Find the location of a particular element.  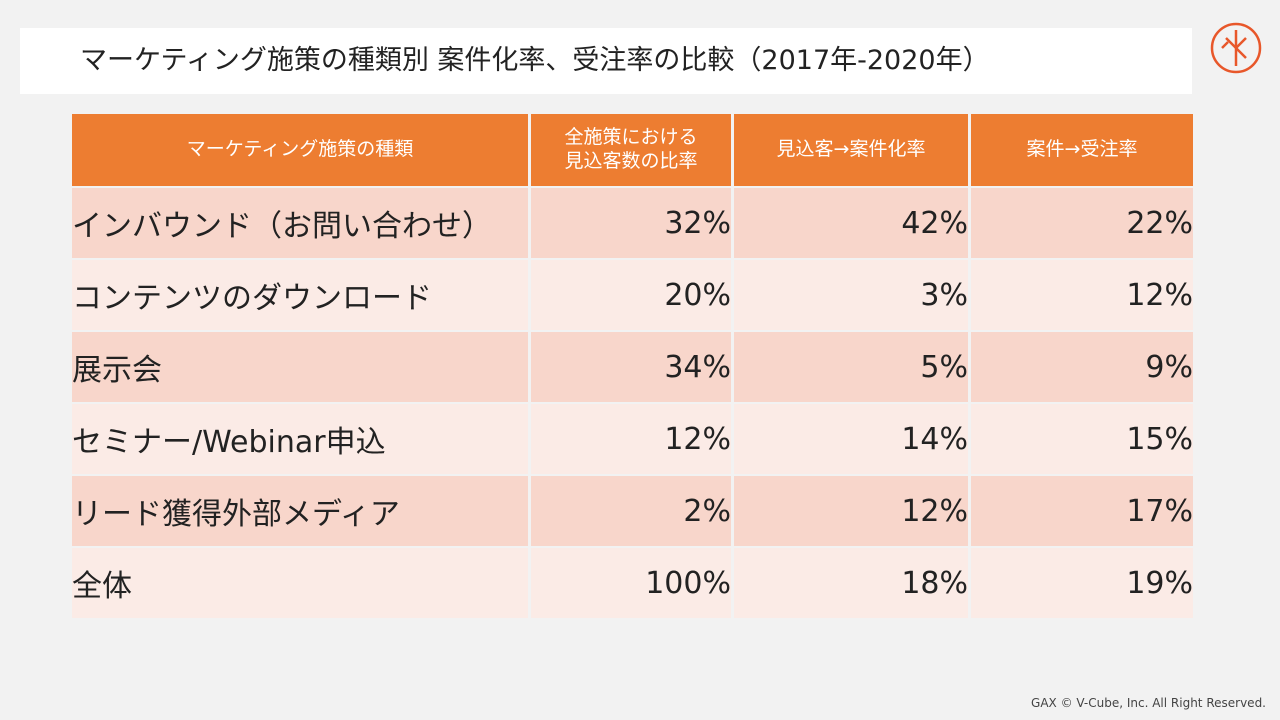

share-cell: 34% is located at coordinates (631, 367).